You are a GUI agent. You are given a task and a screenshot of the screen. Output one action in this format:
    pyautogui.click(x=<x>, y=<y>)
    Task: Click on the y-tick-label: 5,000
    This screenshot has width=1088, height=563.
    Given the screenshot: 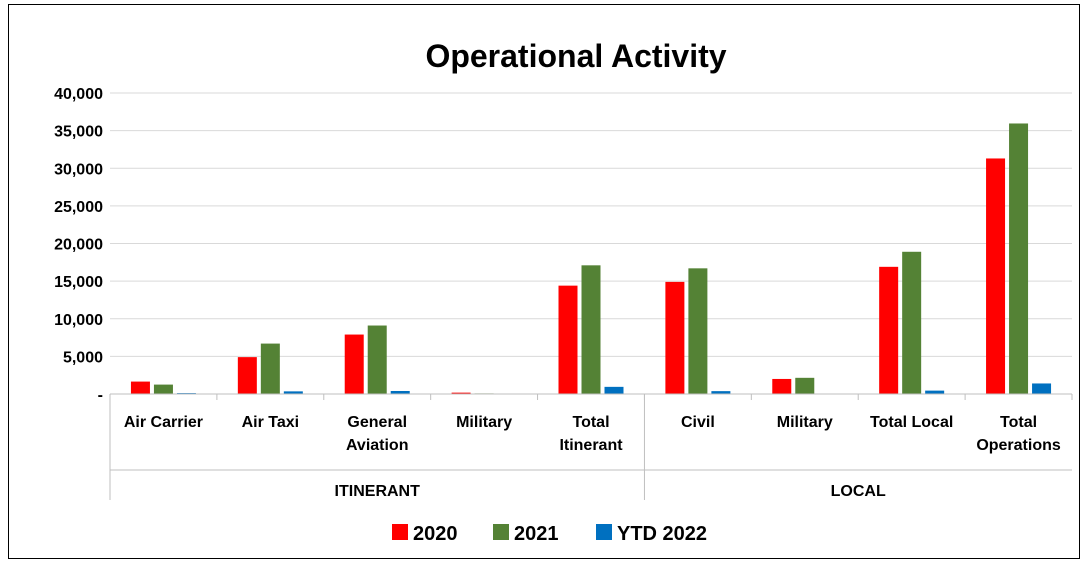 What is the action you would take?
    pyautogui.click(x=83, y=357)
    